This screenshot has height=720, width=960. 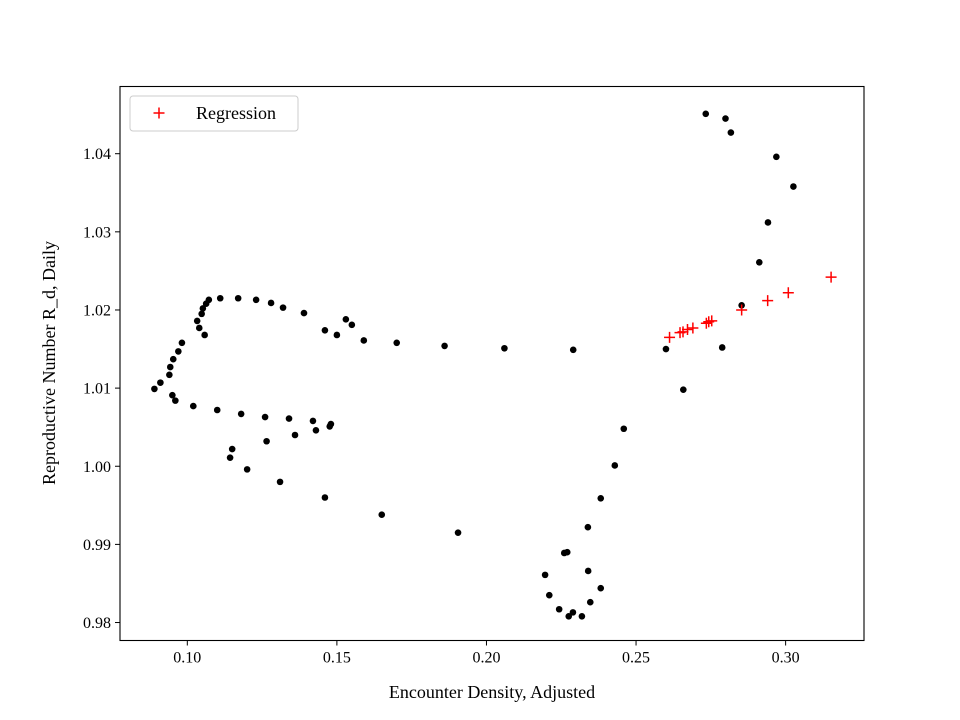 I want to click on y-axis-ticks: 0.98 0.99 1.00 1.01 1.02 1.03 1.04, so click(x=101, y=389).